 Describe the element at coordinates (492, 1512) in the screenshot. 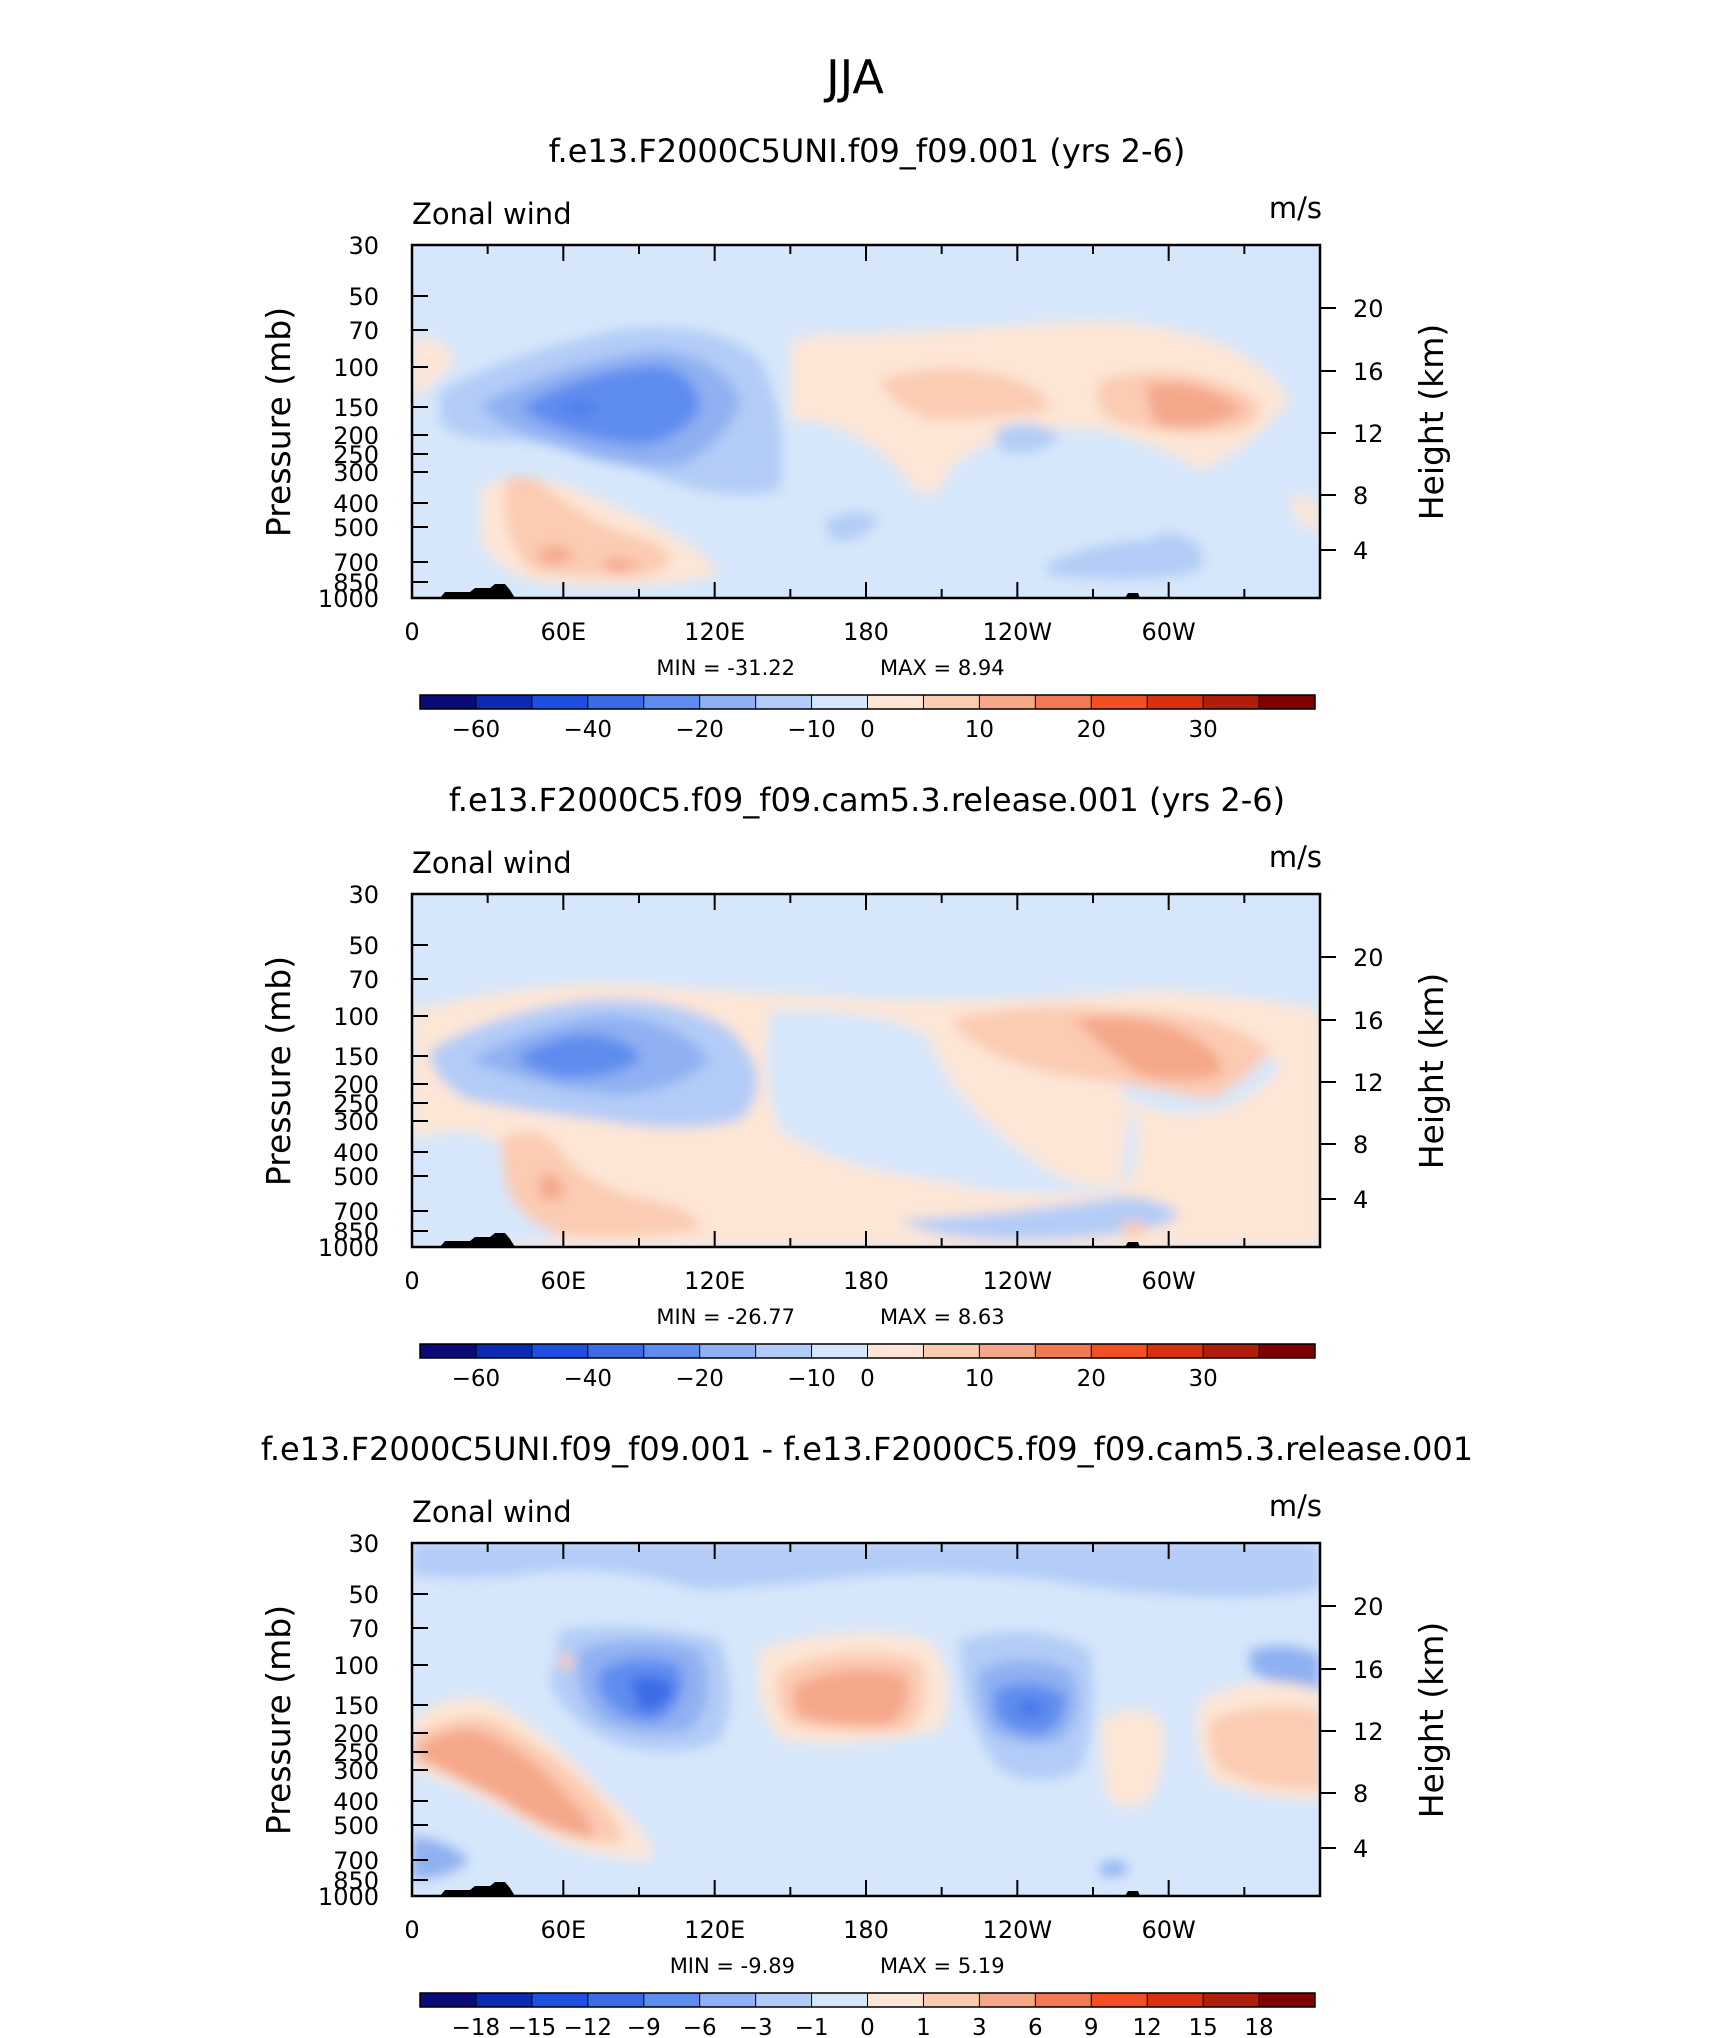

I see `variable-label: Zonal wind` at that location.